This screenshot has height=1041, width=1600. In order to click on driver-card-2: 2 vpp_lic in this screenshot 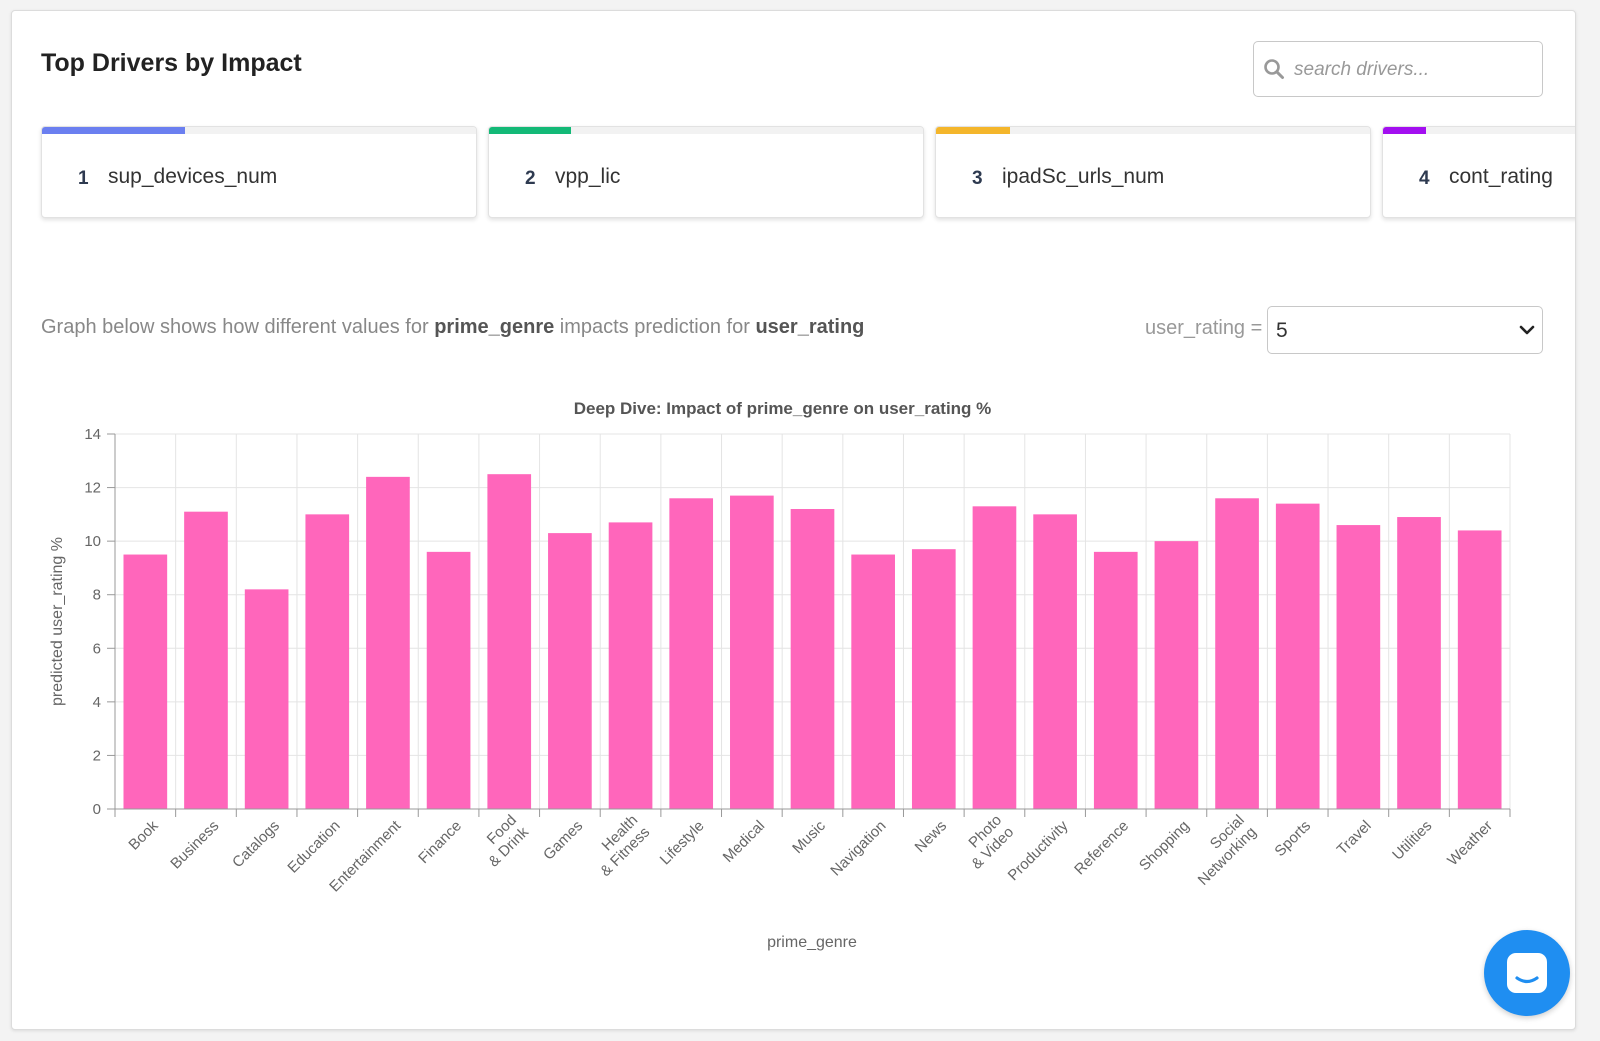, I will do `click(706, 172)`.